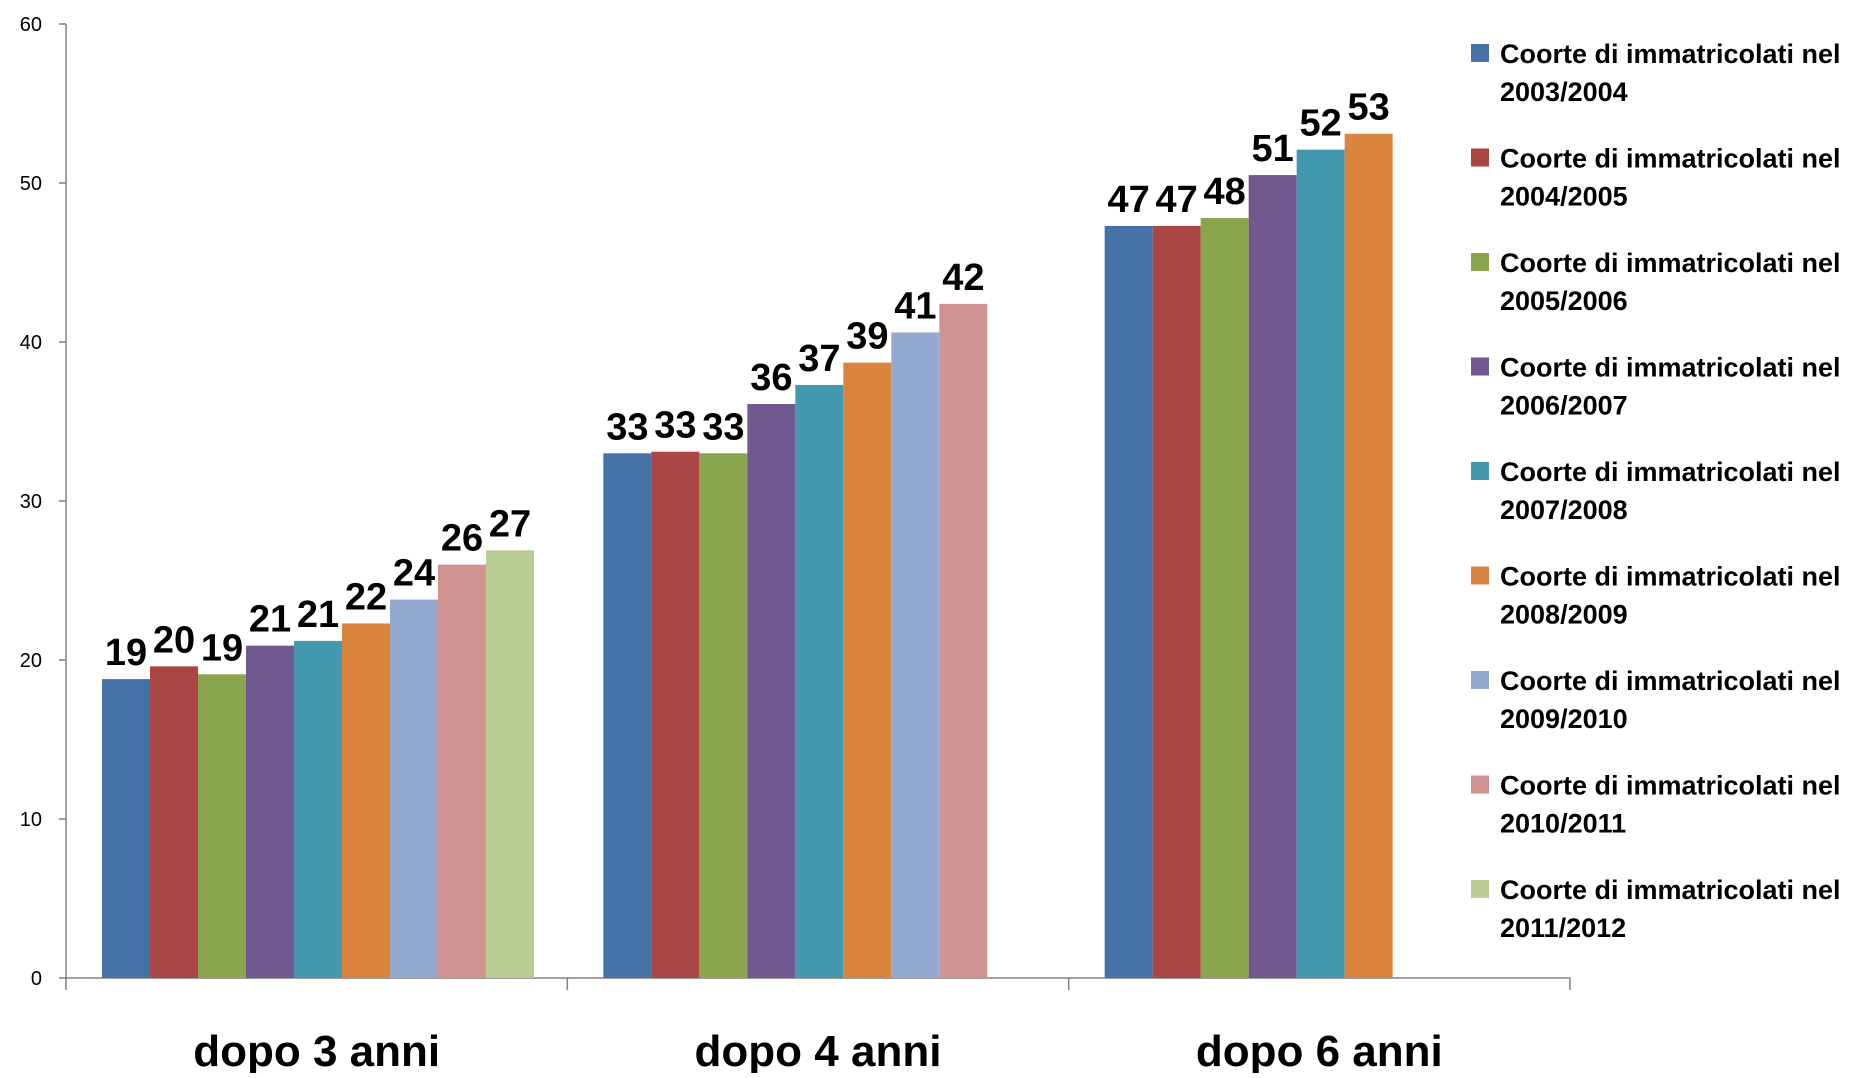  I want to click on legend-label: Coorte di immatricolati nel 2010/2011, so click(1670, 805).